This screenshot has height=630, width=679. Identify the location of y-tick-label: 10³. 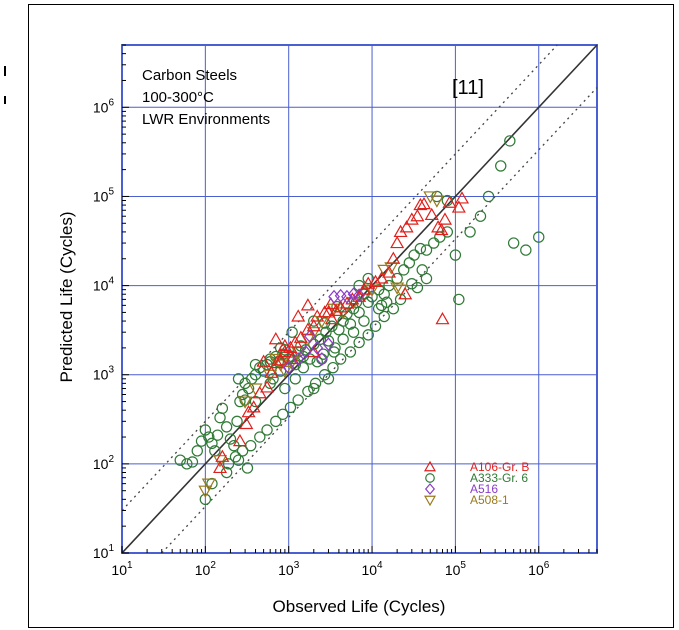
(104, 374).